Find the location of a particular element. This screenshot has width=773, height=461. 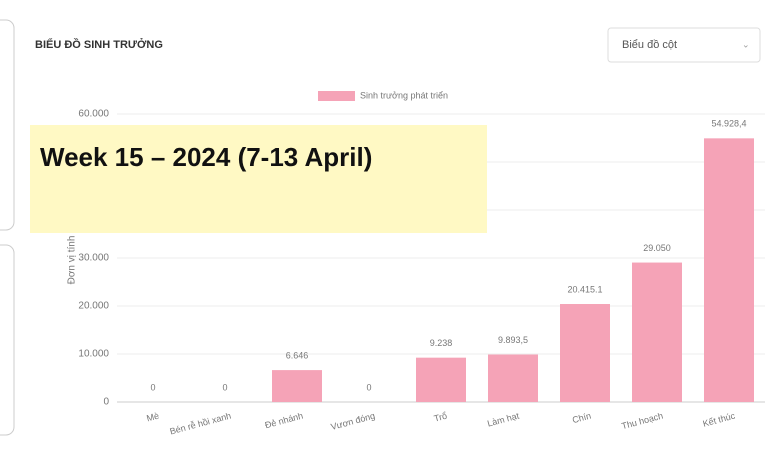

value-label: 6.646 is located at coordinates (297, 355).